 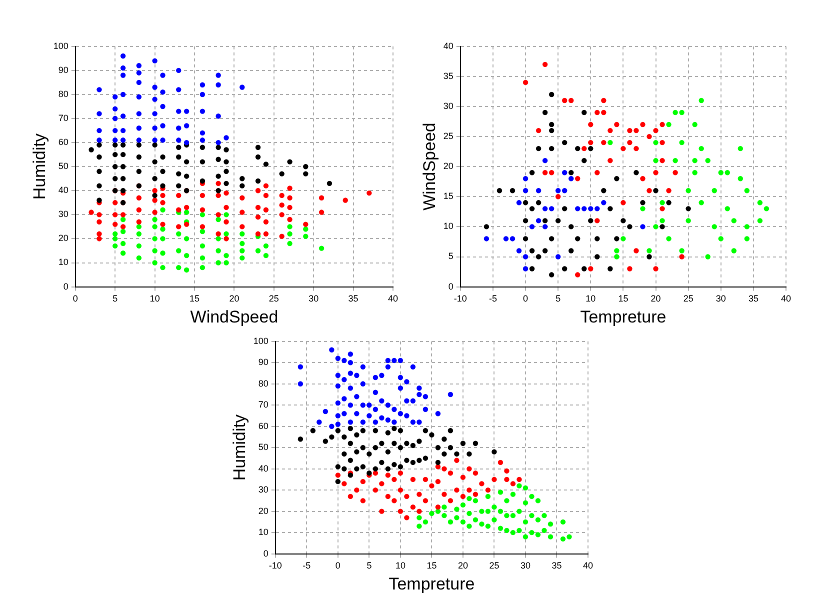 What do you see at coordinates (431, 565) in the screenshot?
I see `x-tick-label: 15` at bounding box center [431, 565].